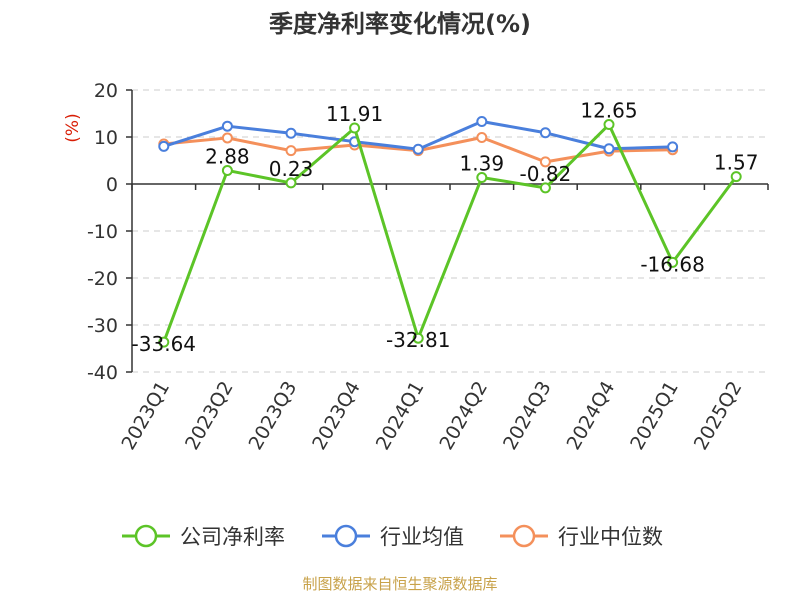 This screenshot has height=600, width=800. What do you see at coordinates (106, 91) in the screenshot?
I see `y-tick-label: 20` at bounding box center [106, 91].